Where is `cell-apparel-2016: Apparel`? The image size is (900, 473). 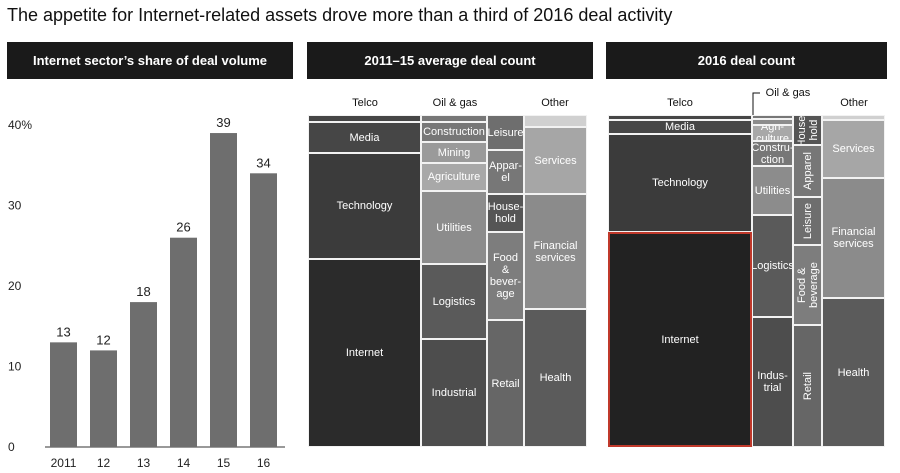
cell-apparel-2016: Apparel is located at coordinates (807, 171).